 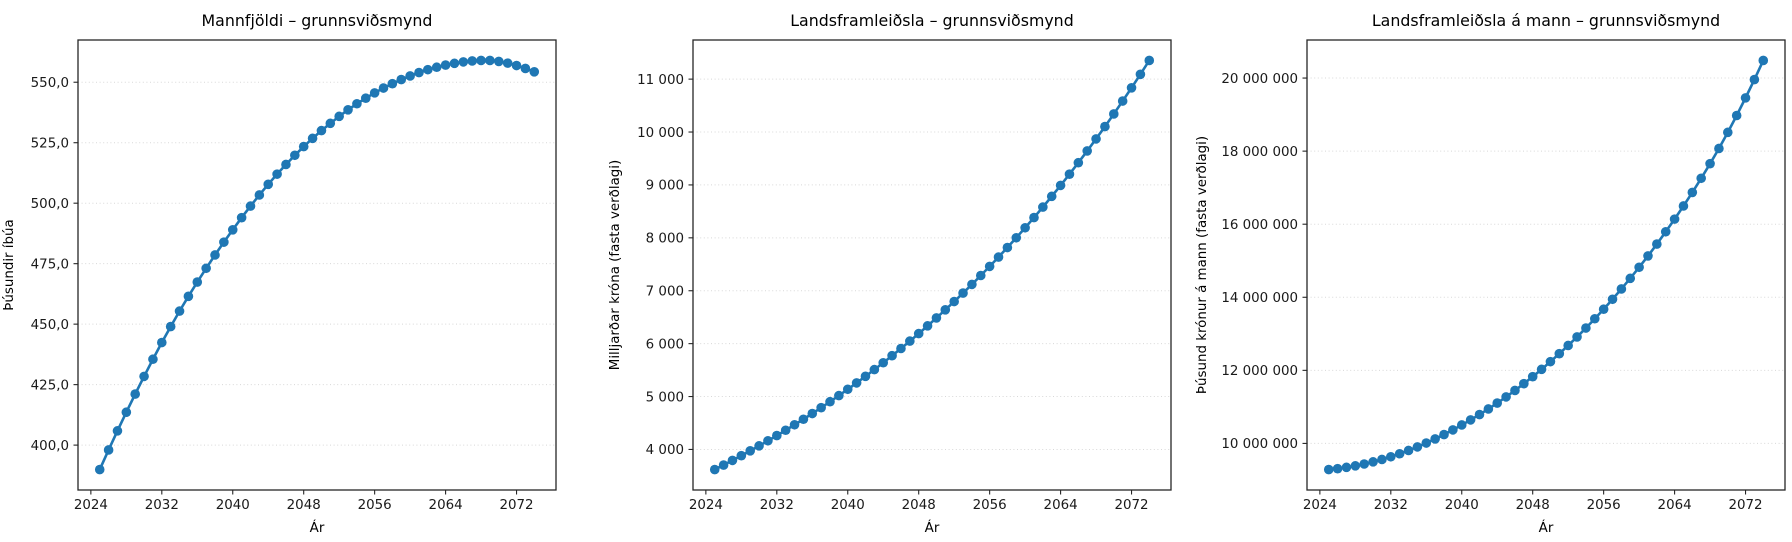 I want to click on x-axis-label-gdp-per-capita: Ár, so click(x=1546, y=527).